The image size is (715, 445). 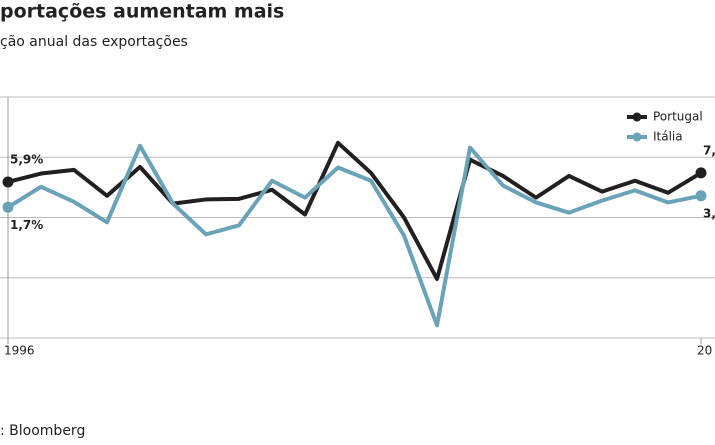 I want to click on x-tick-label: 1996, so click(x=19, y=351).